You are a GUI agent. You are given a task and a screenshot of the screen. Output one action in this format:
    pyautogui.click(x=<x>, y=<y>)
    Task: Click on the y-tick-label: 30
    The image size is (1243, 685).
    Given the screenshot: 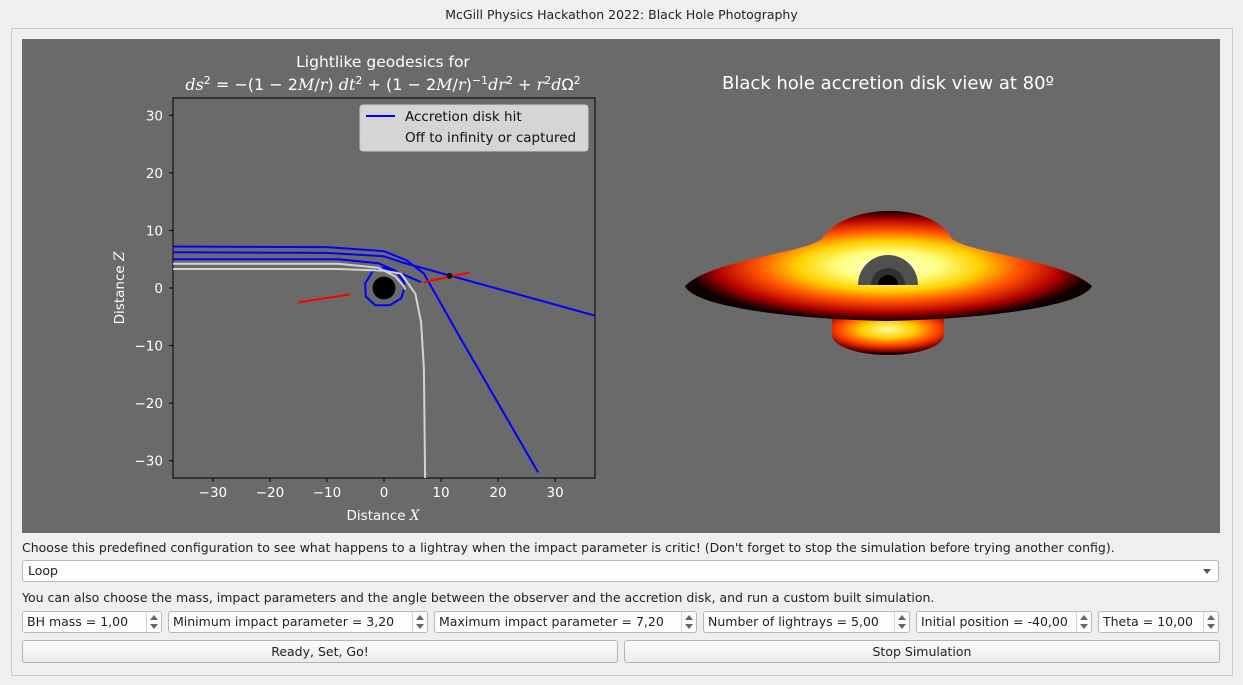 What is the action you would take?
    pyautogui.click(x=154, y=116)
    